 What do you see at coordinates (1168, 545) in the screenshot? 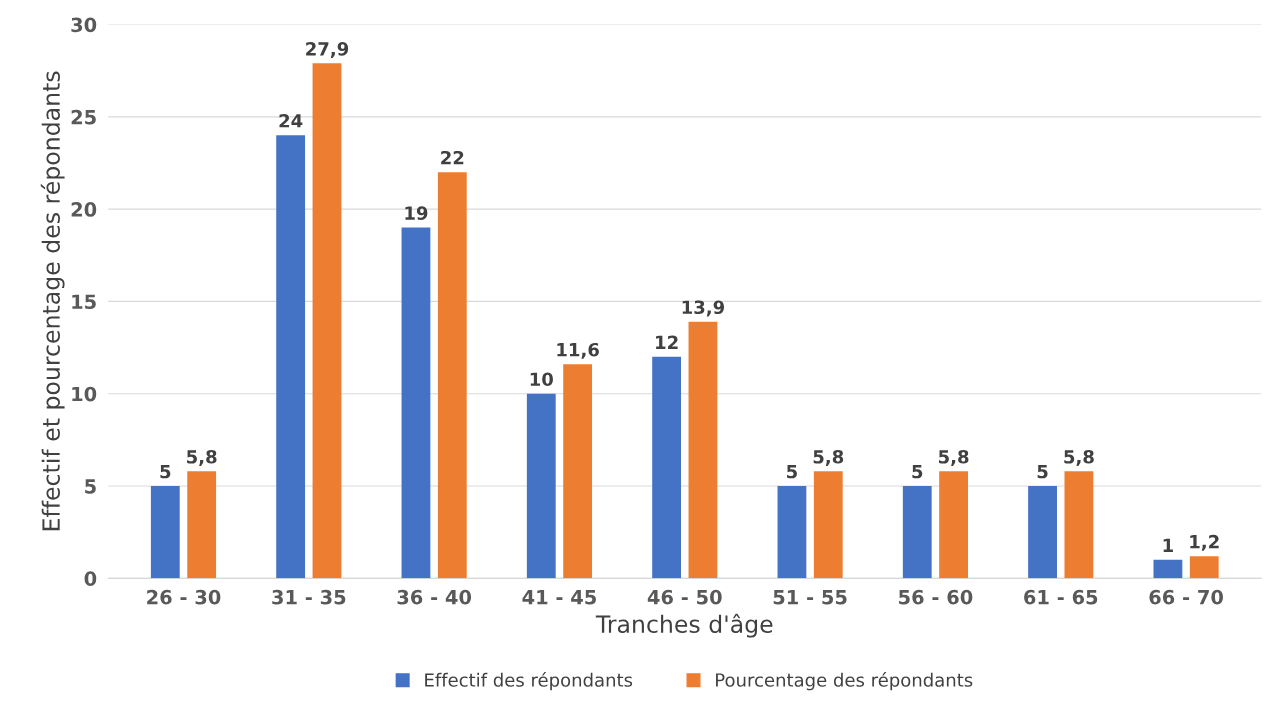
I see `data-label: 1` at bounding box center [1168, 545].